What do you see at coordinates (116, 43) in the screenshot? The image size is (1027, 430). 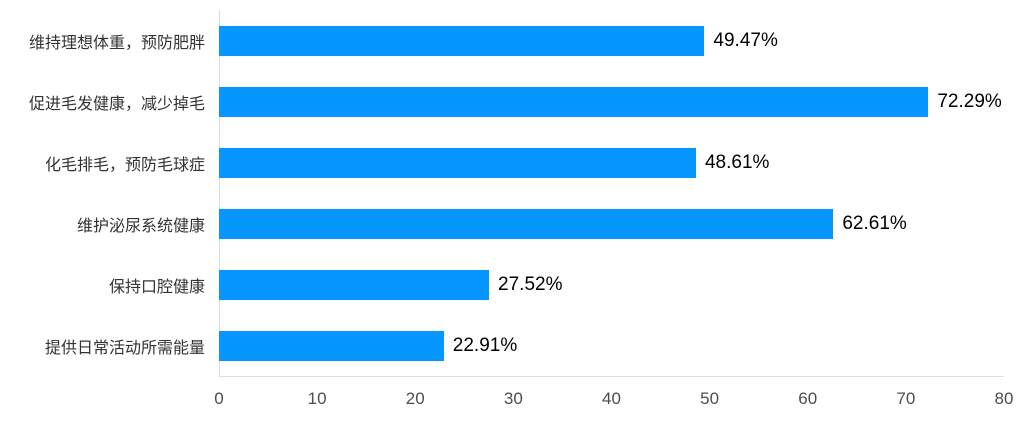 I see `category-label: 维持理想体重，预防肥胖` at bounding box center [116, 43].